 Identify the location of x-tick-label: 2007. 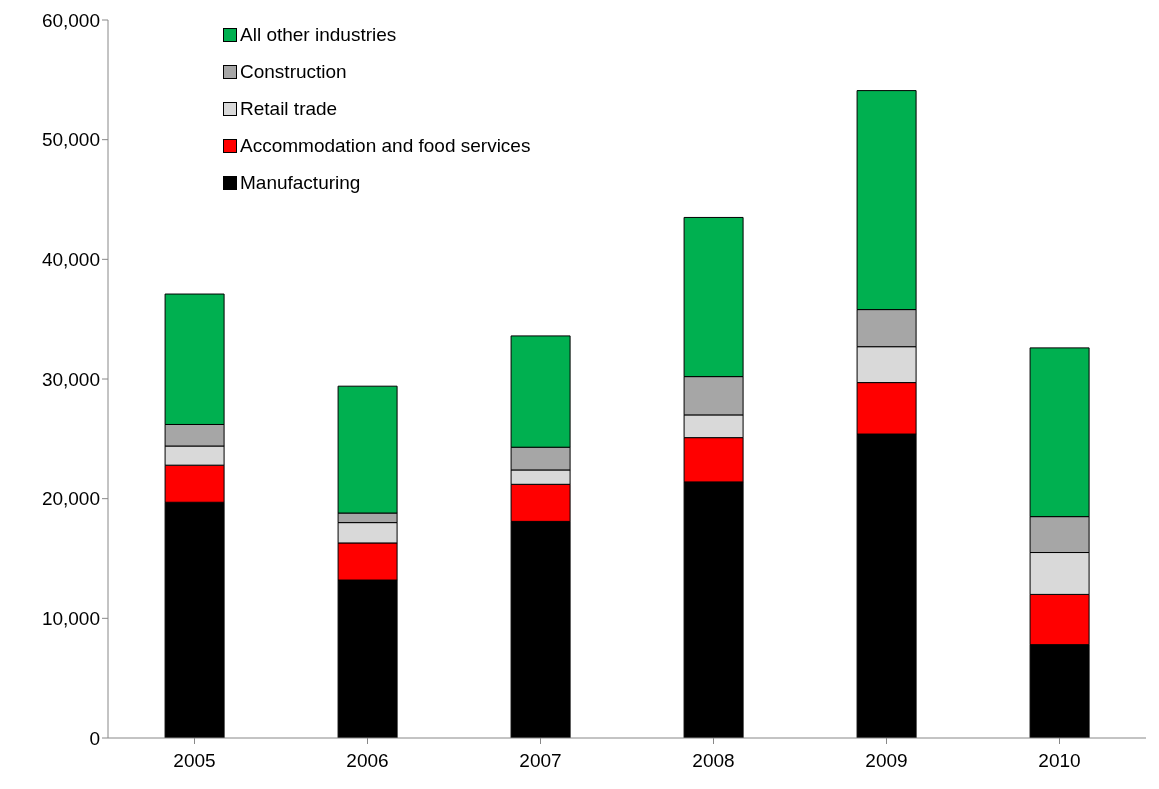
(540, 761).